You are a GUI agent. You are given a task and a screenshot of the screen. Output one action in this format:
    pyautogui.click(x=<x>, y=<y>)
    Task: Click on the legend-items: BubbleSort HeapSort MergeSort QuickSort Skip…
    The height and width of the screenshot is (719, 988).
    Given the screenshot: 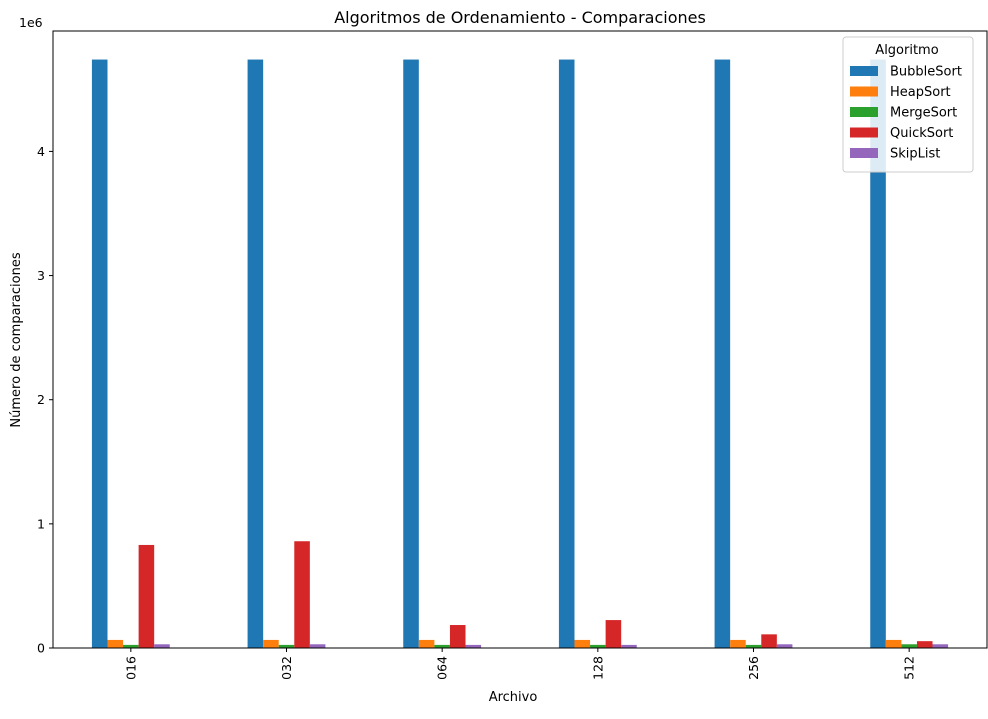 What is the action you would take?
    pyautogui.click(x=906, y=113)
    